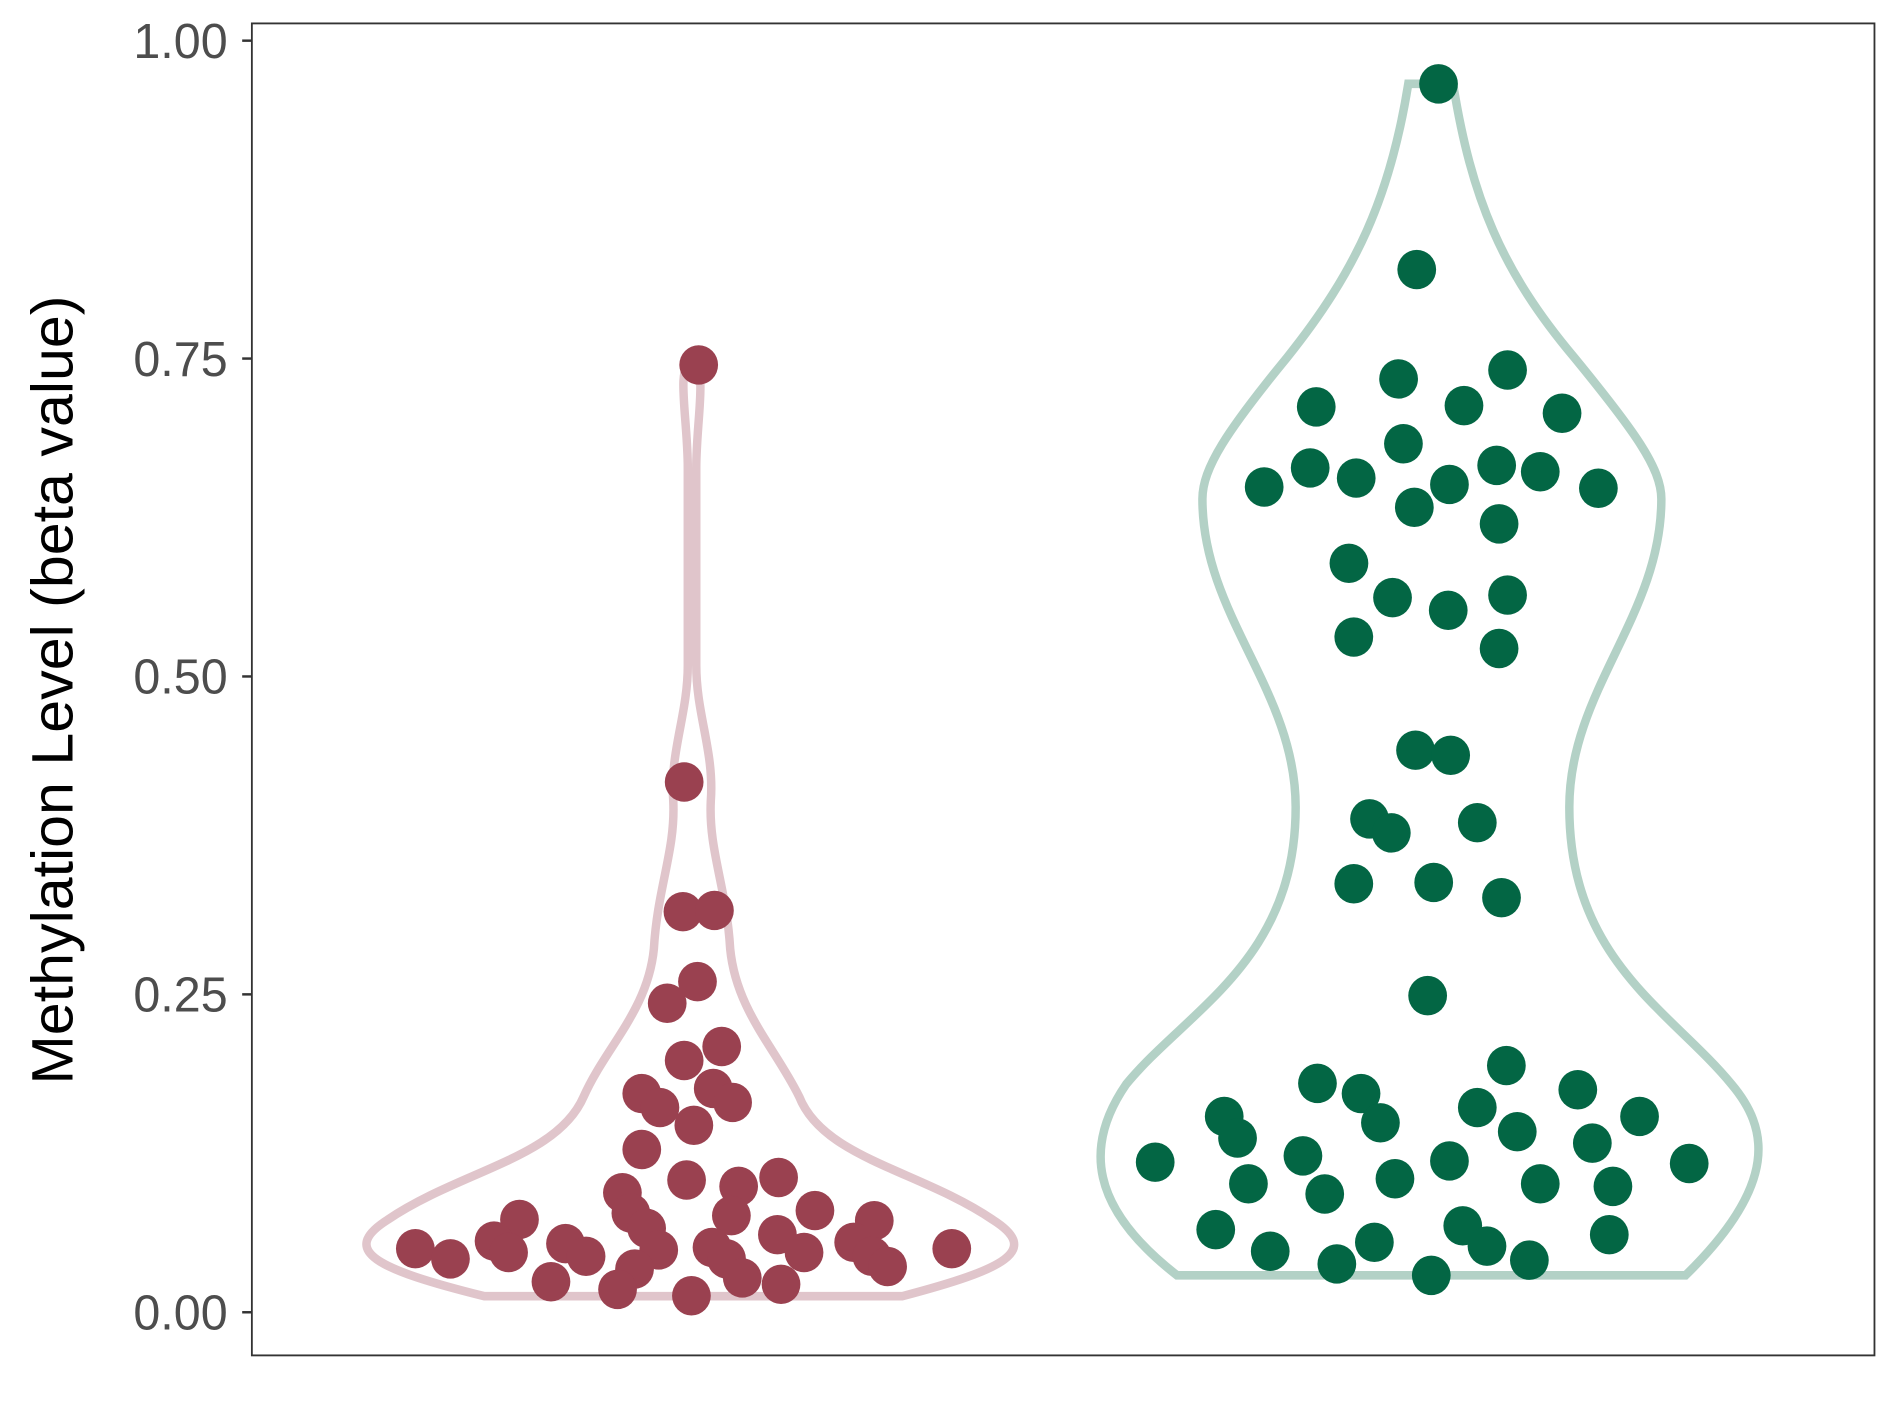  I want to click on y-tick-label: 0.00, so click(180, 1313).